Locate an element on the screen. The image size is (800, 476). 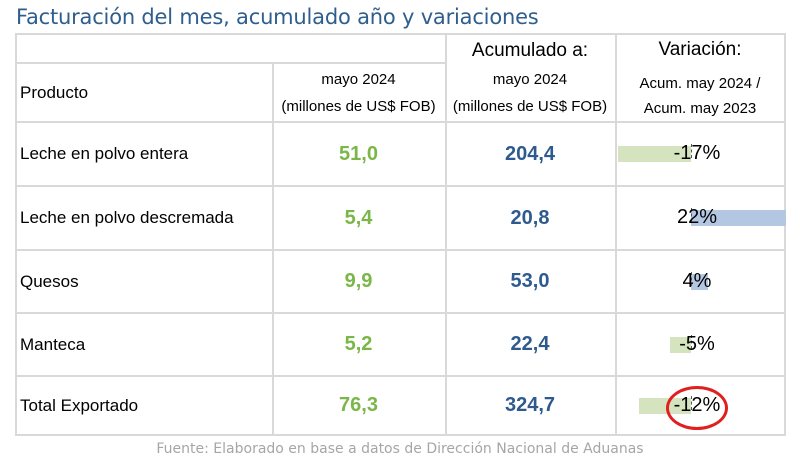
month-value: 51,0 is located at coordinates (358, 154).